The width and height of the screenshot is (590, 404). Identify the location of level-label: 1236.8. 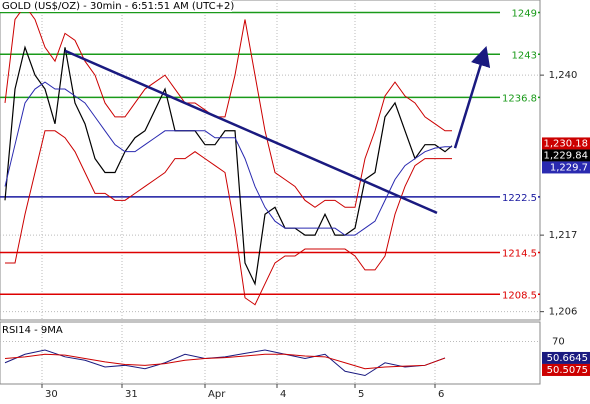
(519, 98).